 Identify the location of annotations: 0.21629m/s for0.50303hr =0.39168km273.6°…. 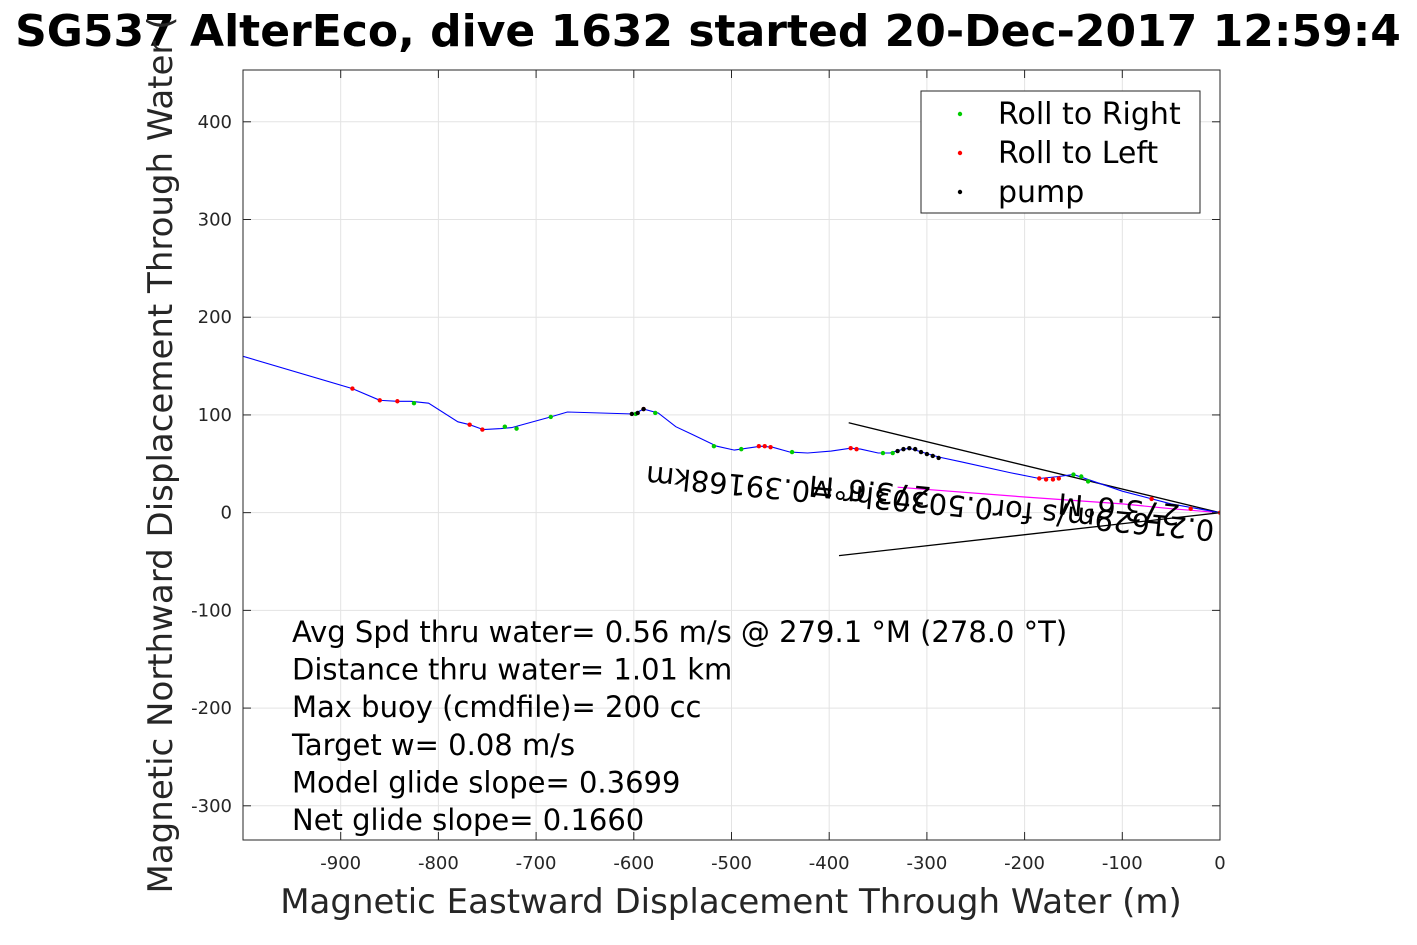
(929, 503).